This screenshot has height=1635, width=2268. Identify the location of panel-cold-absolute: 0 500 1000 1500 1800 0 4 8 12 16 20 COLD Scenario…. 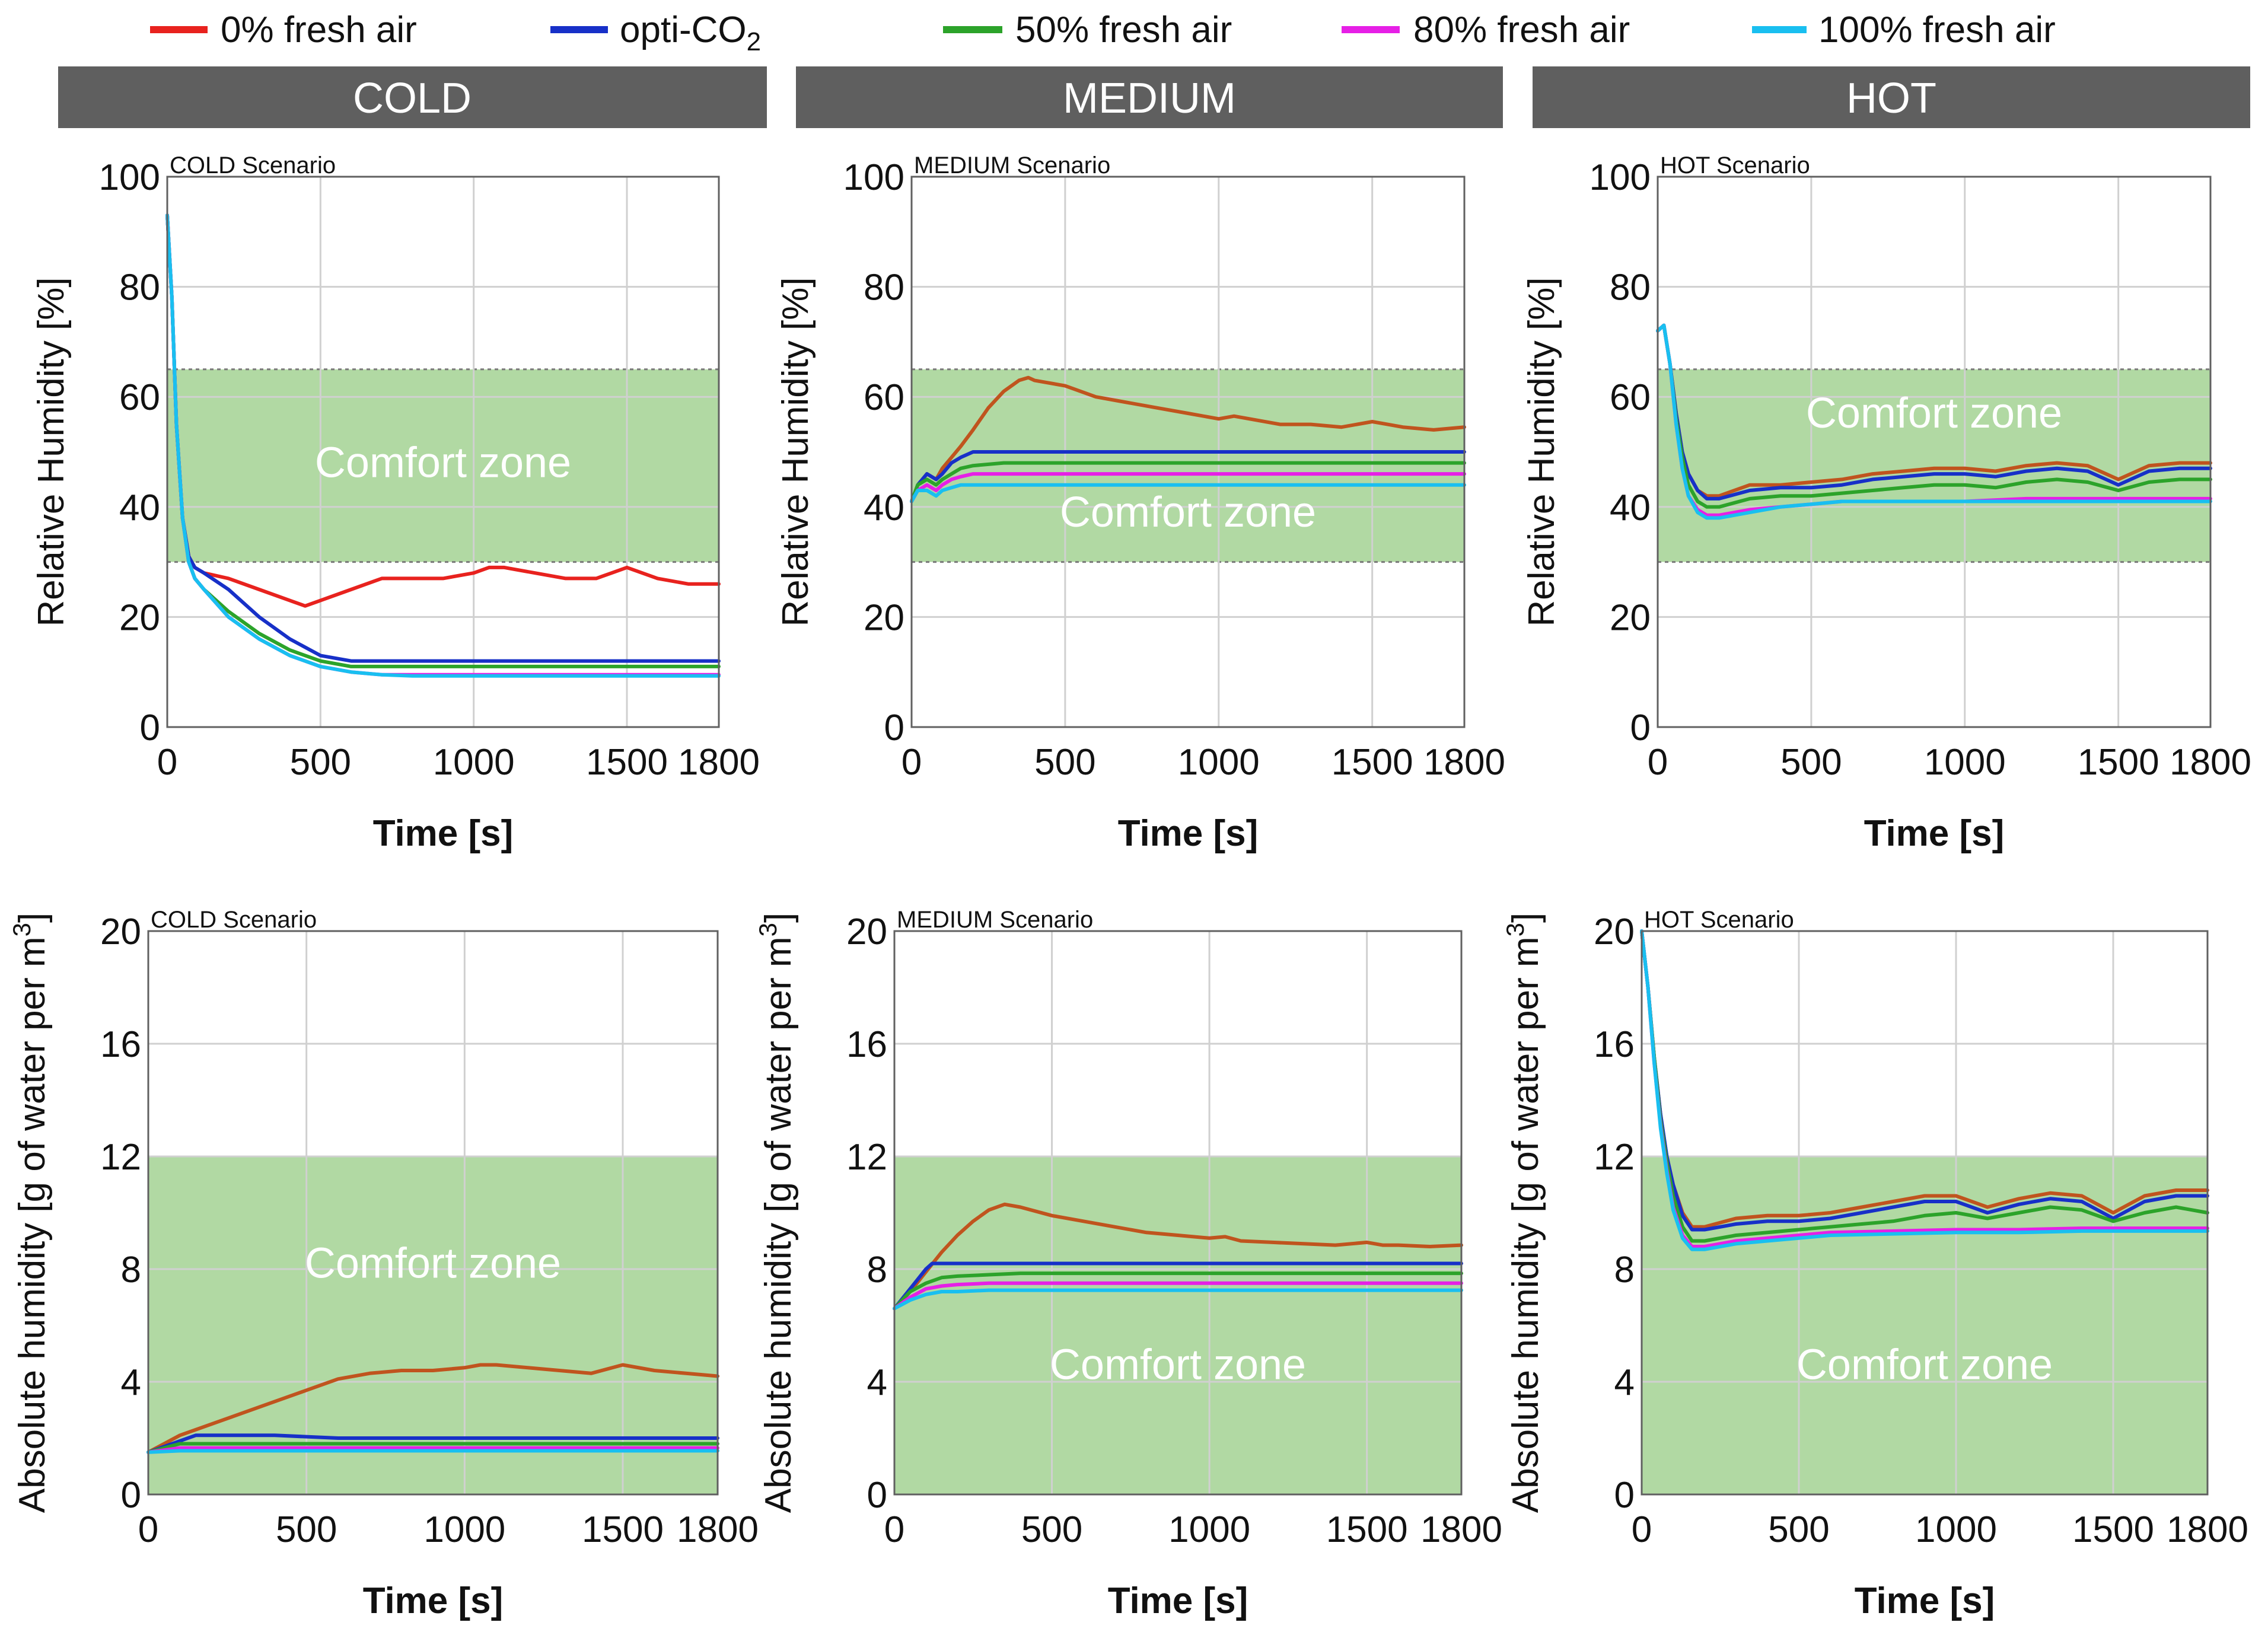
(383, 1264).